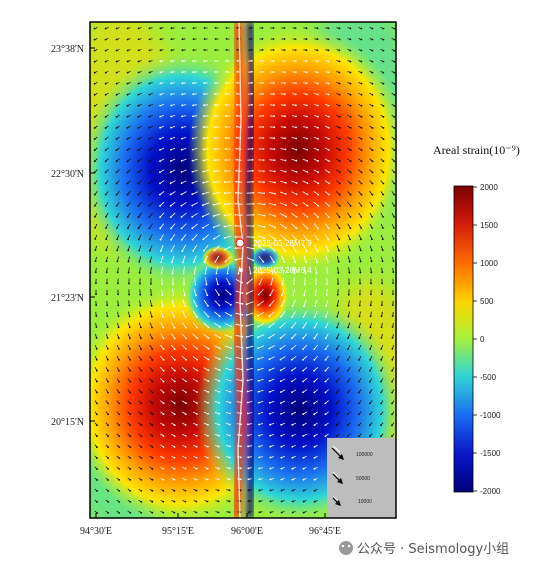 This screenshot has height=569, width=554. Describe the element at coordinates (424, 549) in the screenshot. I see `watermark: 公众号 · Seismology小组` at that location.